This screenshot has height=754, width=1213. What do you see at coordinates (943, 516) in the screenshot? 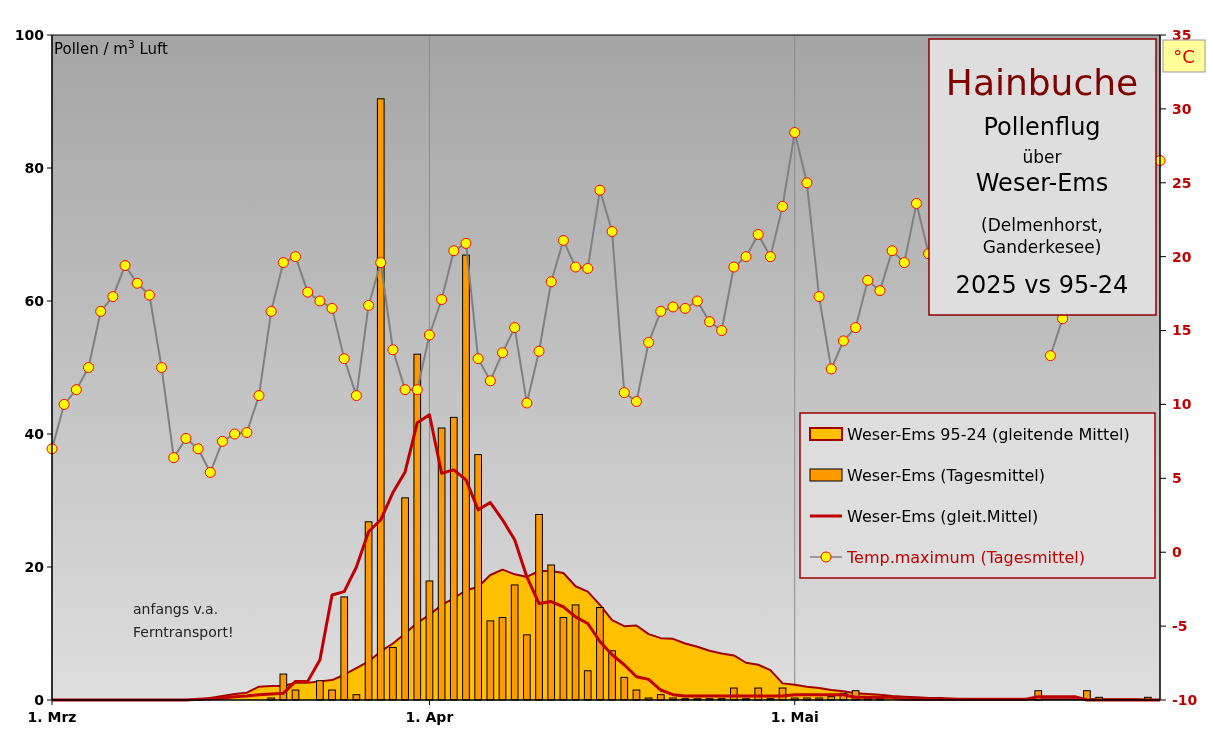
I see `legend-label: Weser-Ems (gleit.Mittel)` at bounding box center [943, 516].